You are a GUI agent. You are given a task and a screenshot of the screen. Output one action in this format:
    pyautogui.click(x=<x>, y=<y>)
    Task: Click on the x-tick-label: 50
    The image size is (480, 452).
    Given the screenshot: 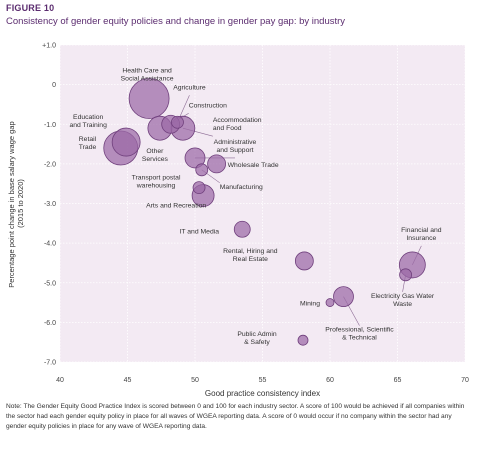 What is the action you would take?
    pyautogui.click(x=195, y=380)
    